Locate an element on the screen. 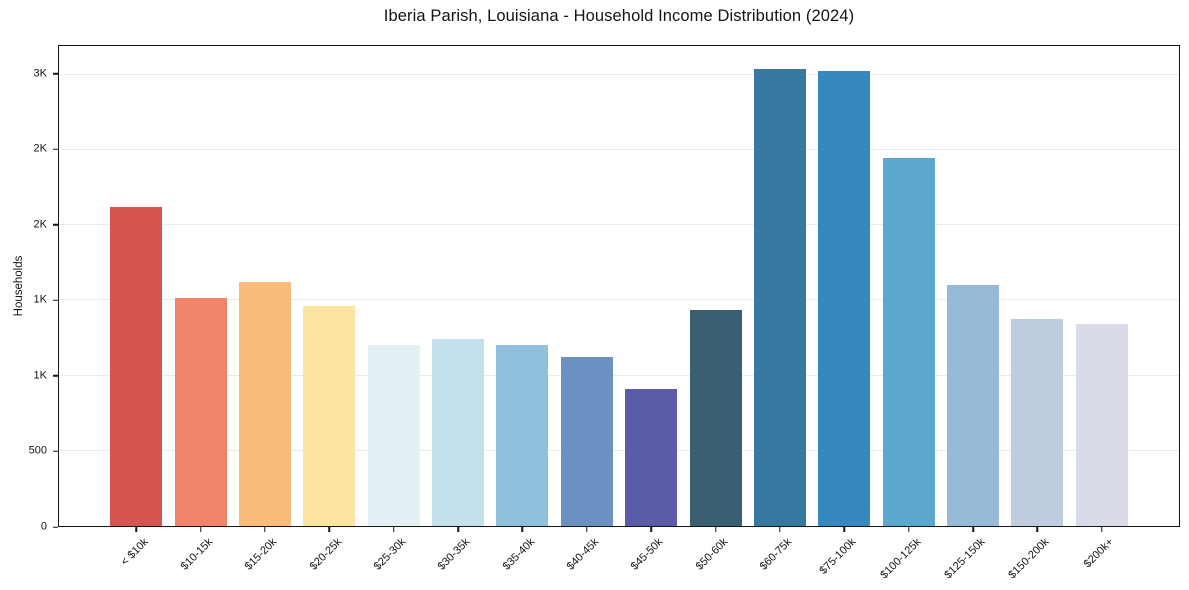 Image resolution: width=1189 pixels, height=590 pixels. bar-slot: $60-75k is located at coordinates (780, 309).